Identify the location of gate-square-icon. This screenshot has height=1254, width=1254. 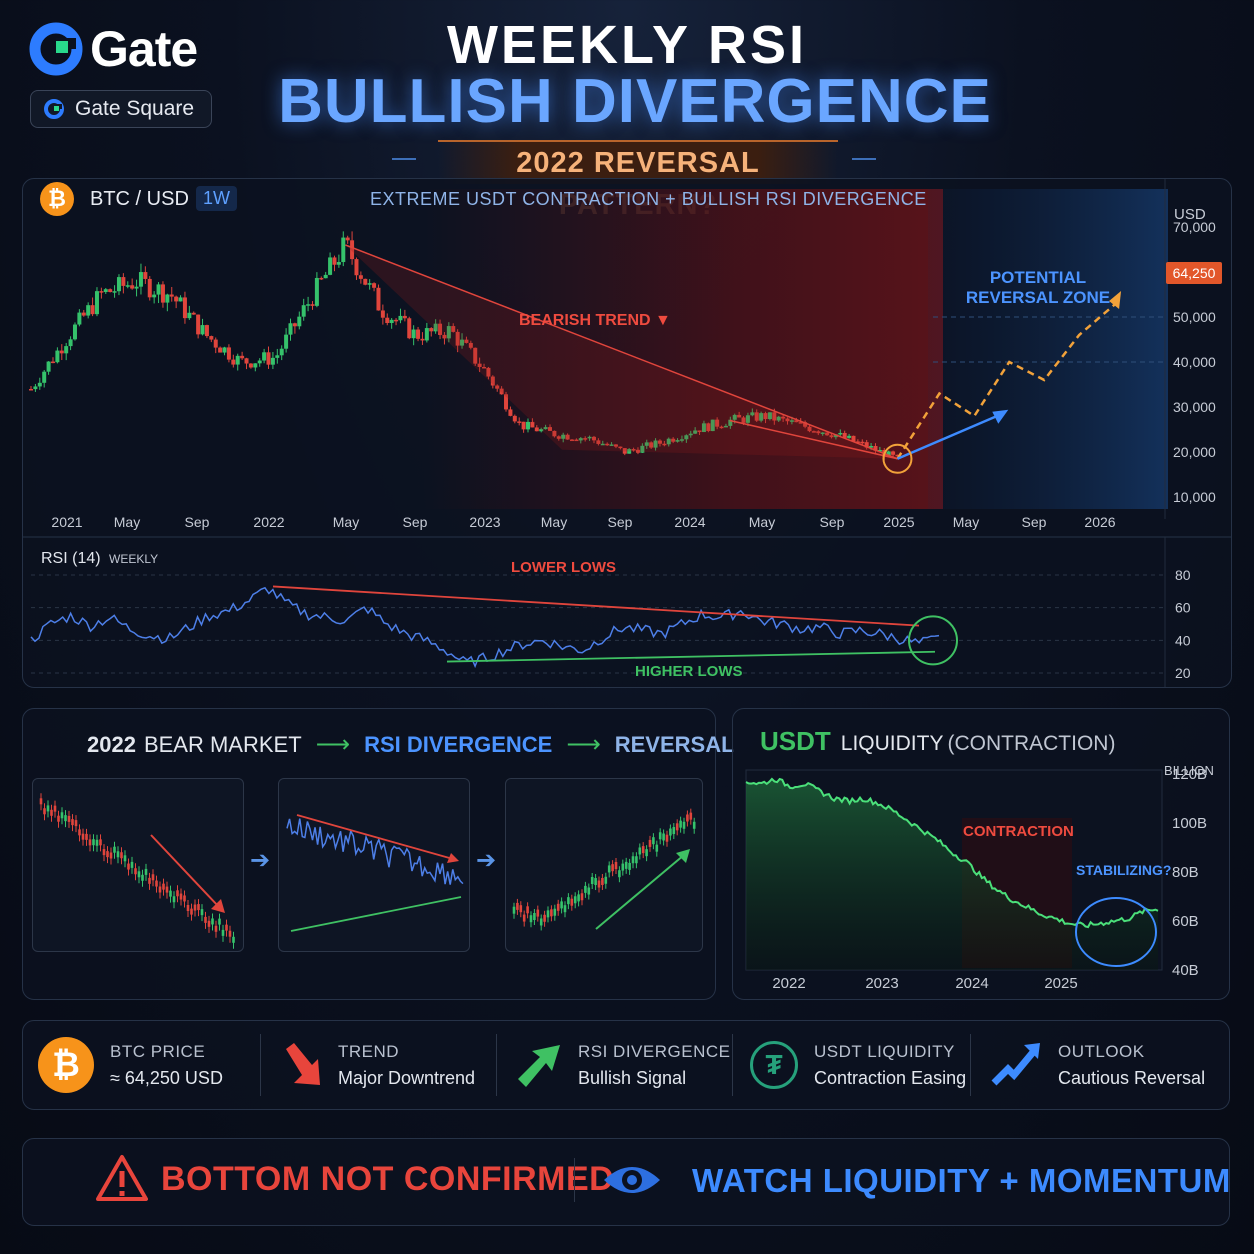
(54, 109).